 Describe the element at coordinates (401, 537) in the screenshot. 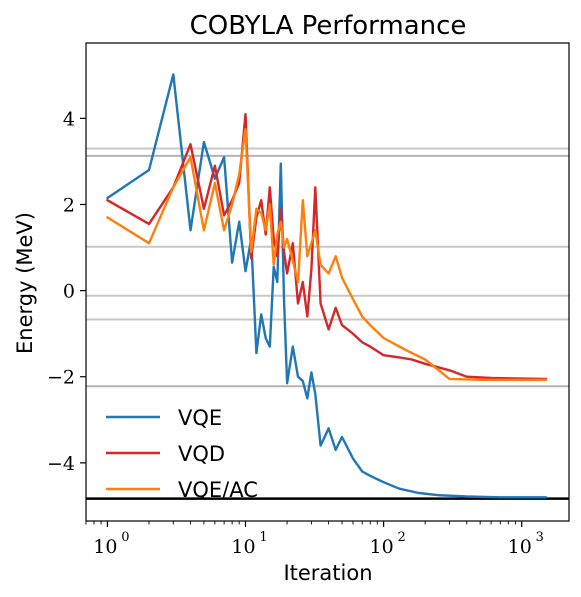

I see `x-tick-exponent: 2` at that location.